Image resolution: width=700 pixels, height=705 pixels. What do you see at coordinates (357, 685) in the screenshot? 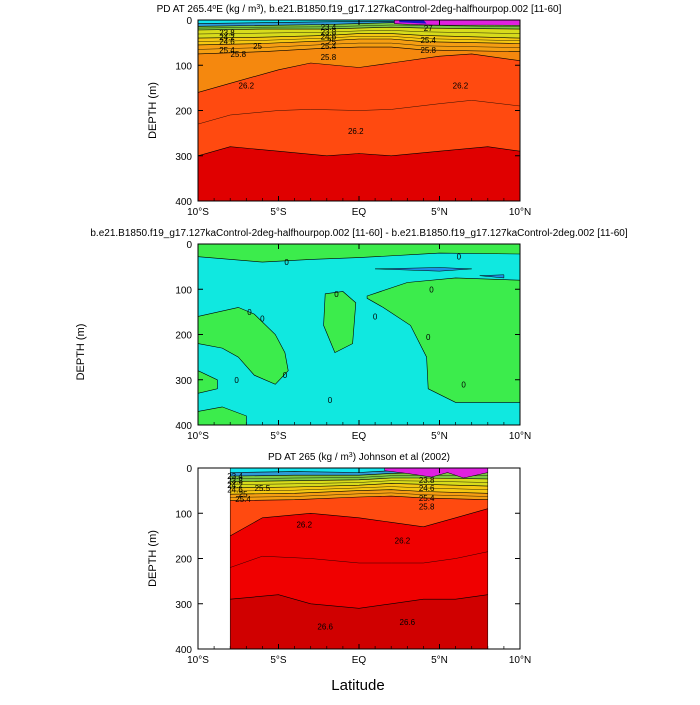
I see `common-x-axis-label: Latitude` at bounding box center [357, 685].